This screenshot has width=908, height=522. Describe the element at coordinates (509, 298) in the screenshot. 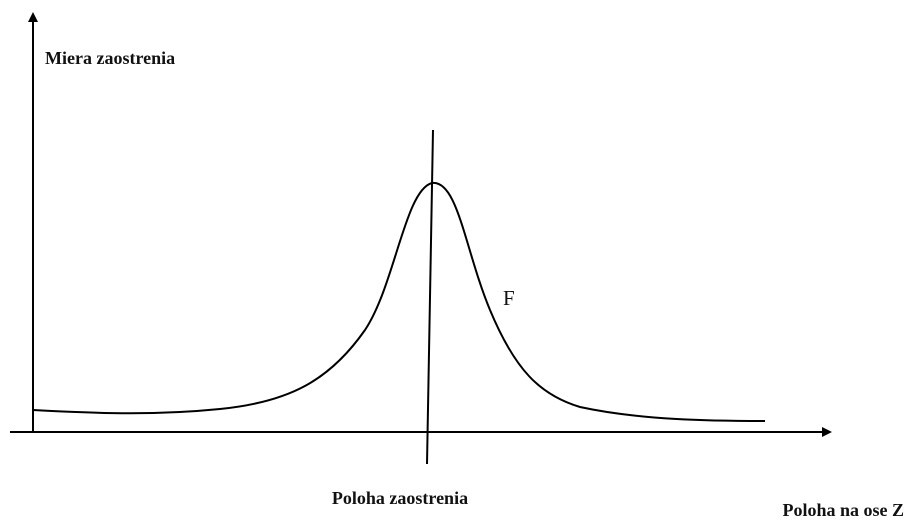

I see `curve-label: F` at that location.